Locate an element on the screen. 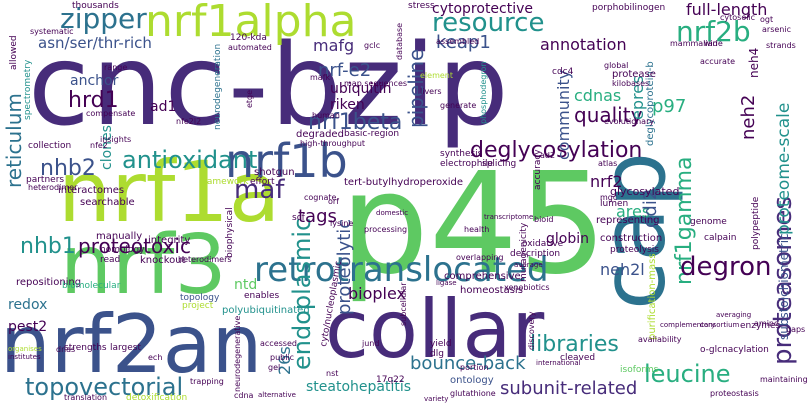  word-searchable: searchable is located at coordinates (107, 202).